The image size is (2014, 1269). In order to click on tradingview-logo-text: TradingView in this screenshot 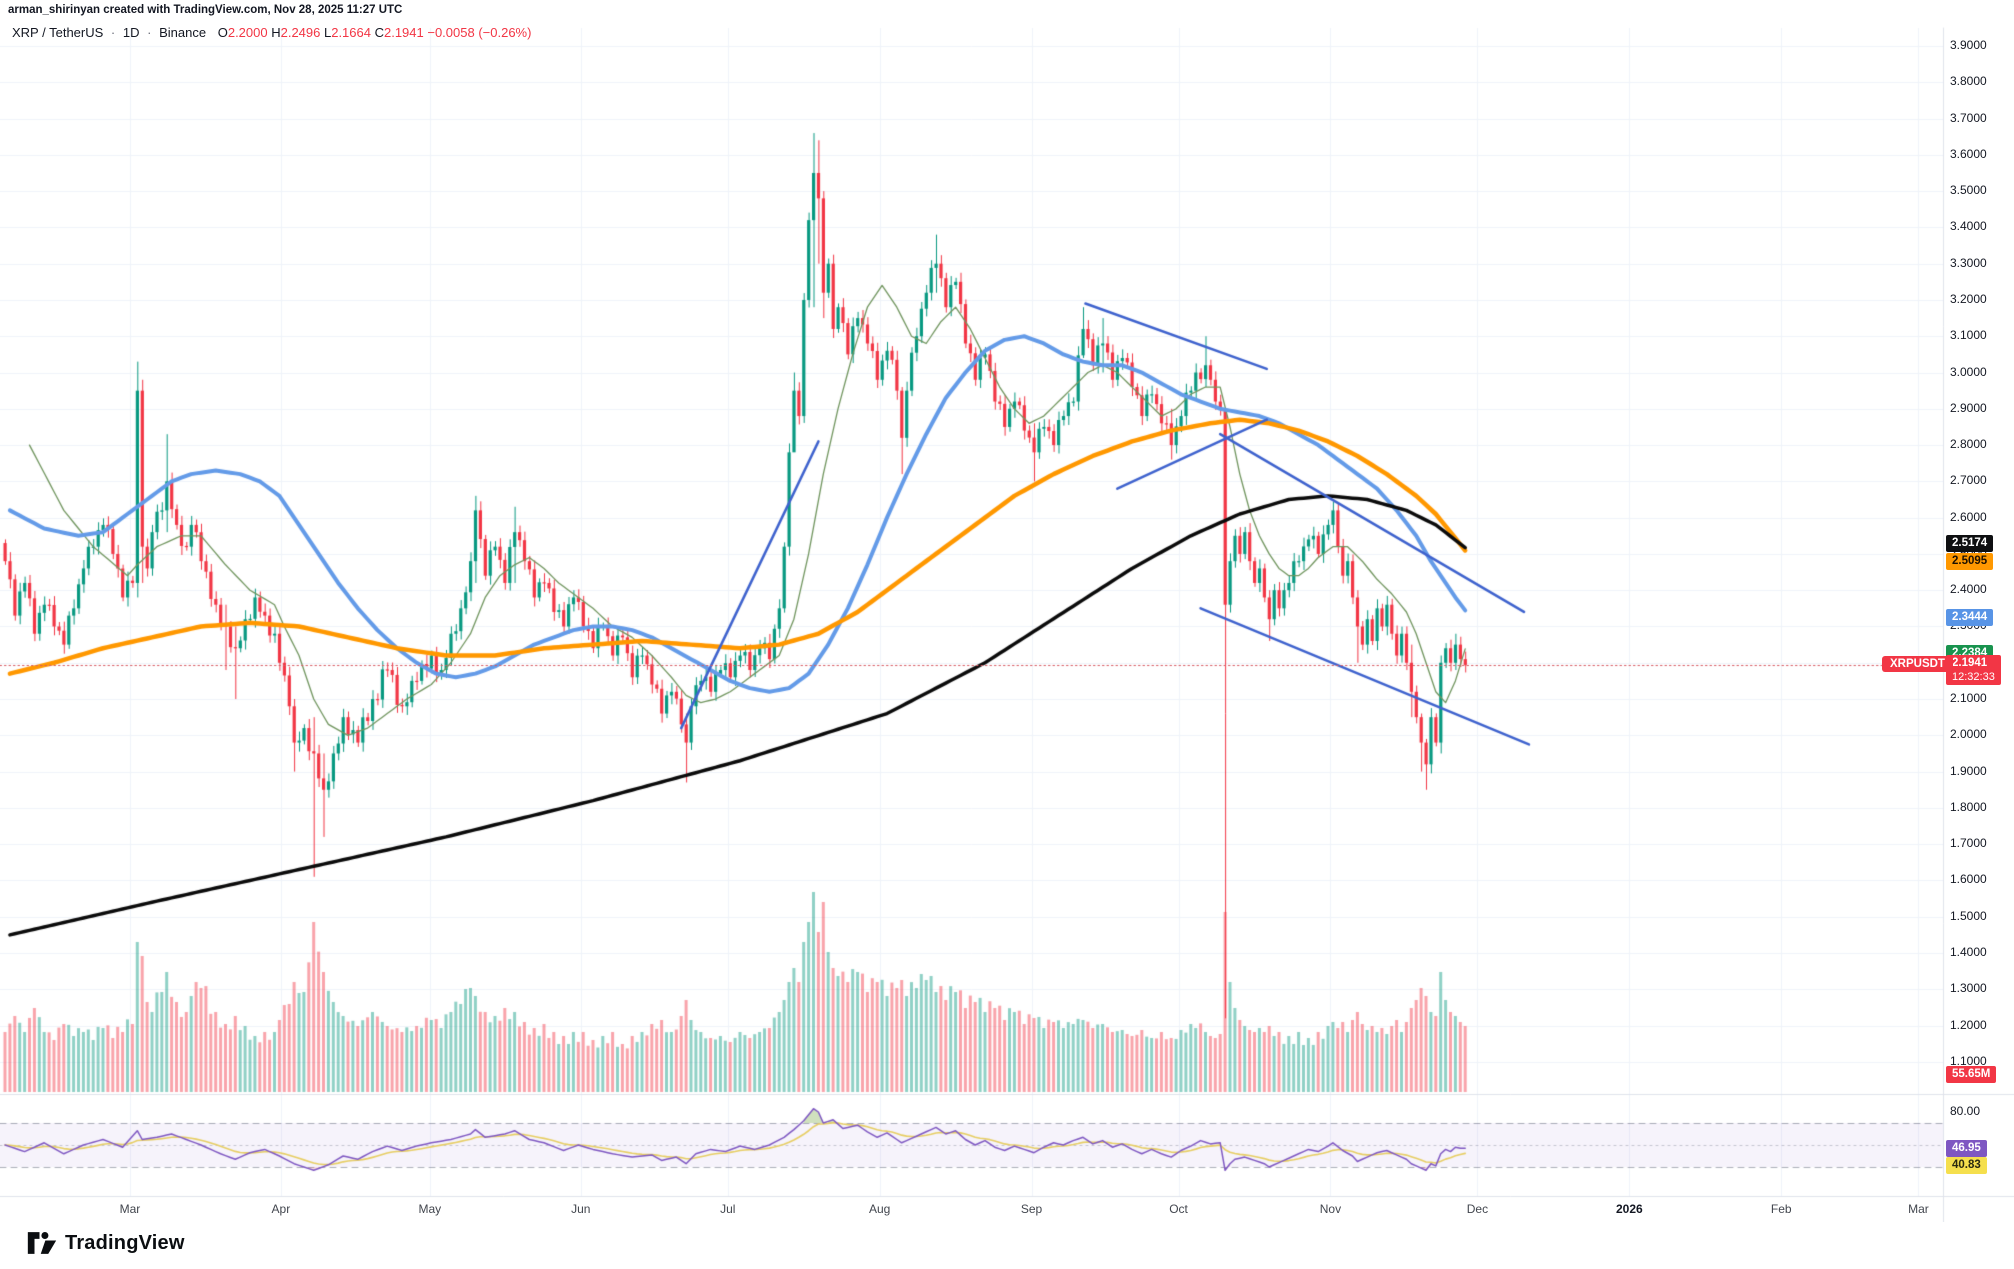, I will do `click(125, 1242)`.